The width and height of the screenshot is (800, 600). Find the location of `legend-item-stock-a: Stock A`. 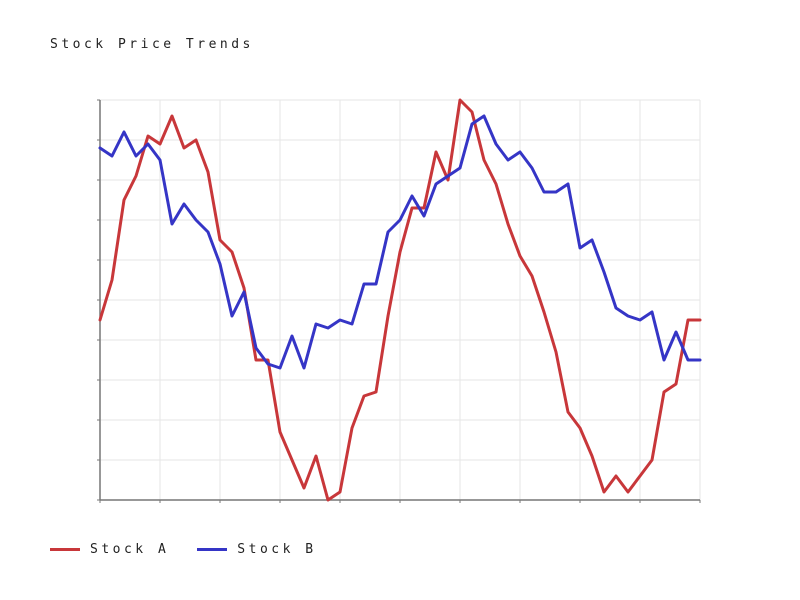

legend-item-stock-a: Stock A is located at coordinates (109, 549).